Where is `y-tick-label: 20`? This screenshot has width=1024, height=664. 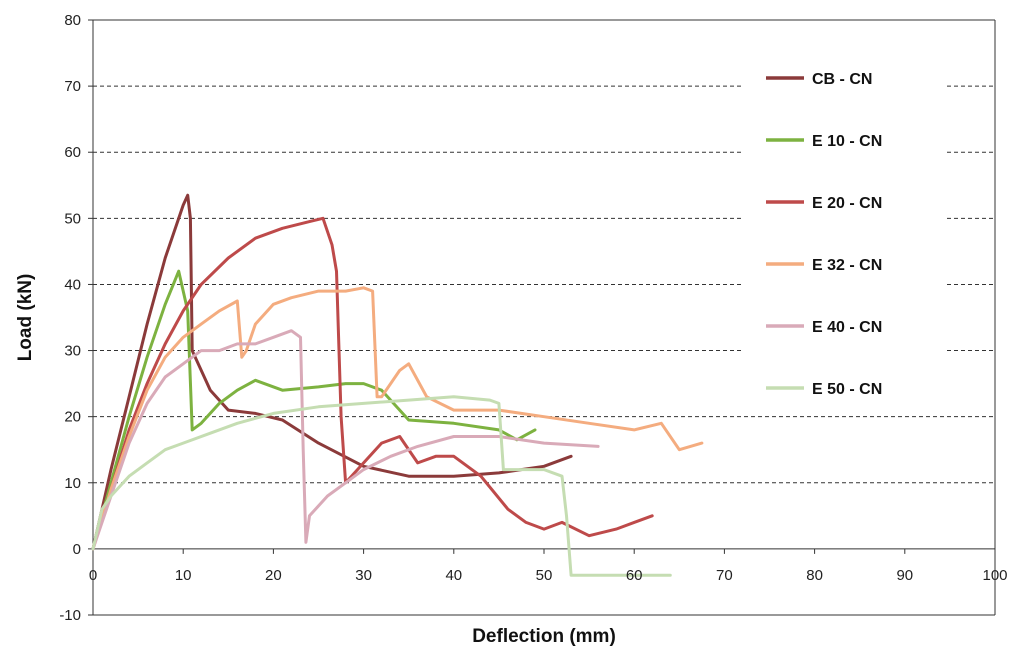 y-tick-label: 20 is located at coordinates (72, 417).